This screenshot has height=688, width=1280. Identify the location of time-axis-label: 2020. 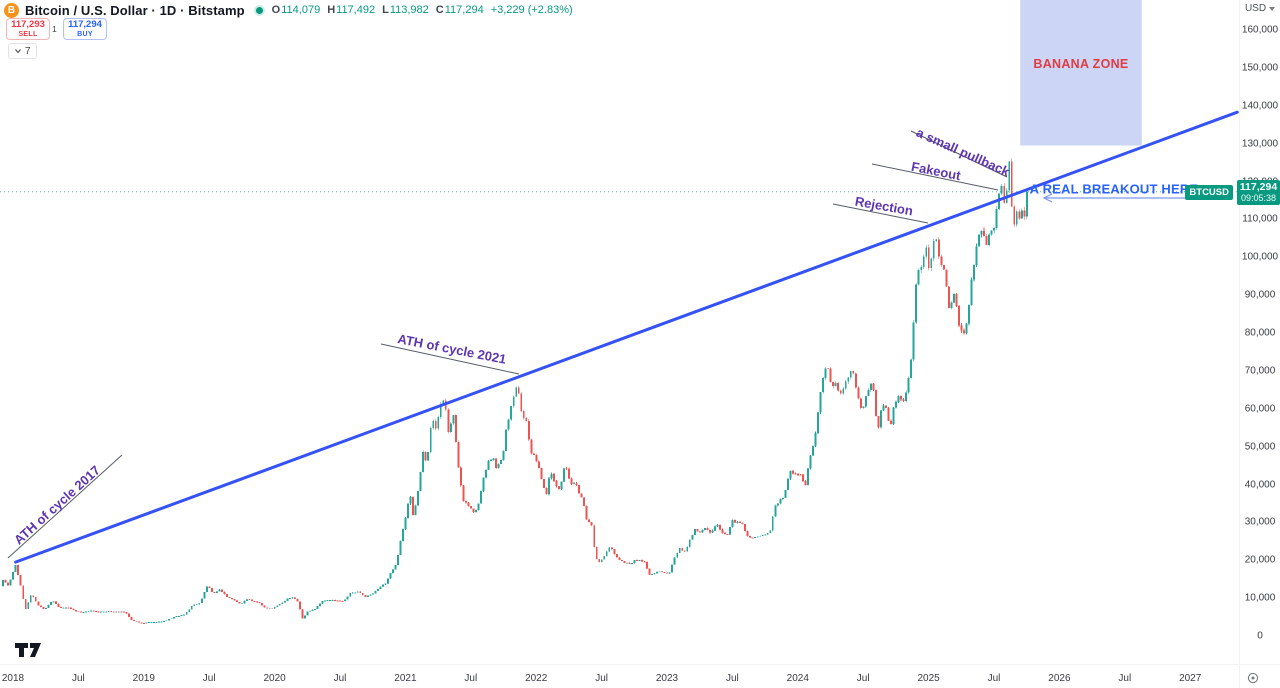
(274, 678).